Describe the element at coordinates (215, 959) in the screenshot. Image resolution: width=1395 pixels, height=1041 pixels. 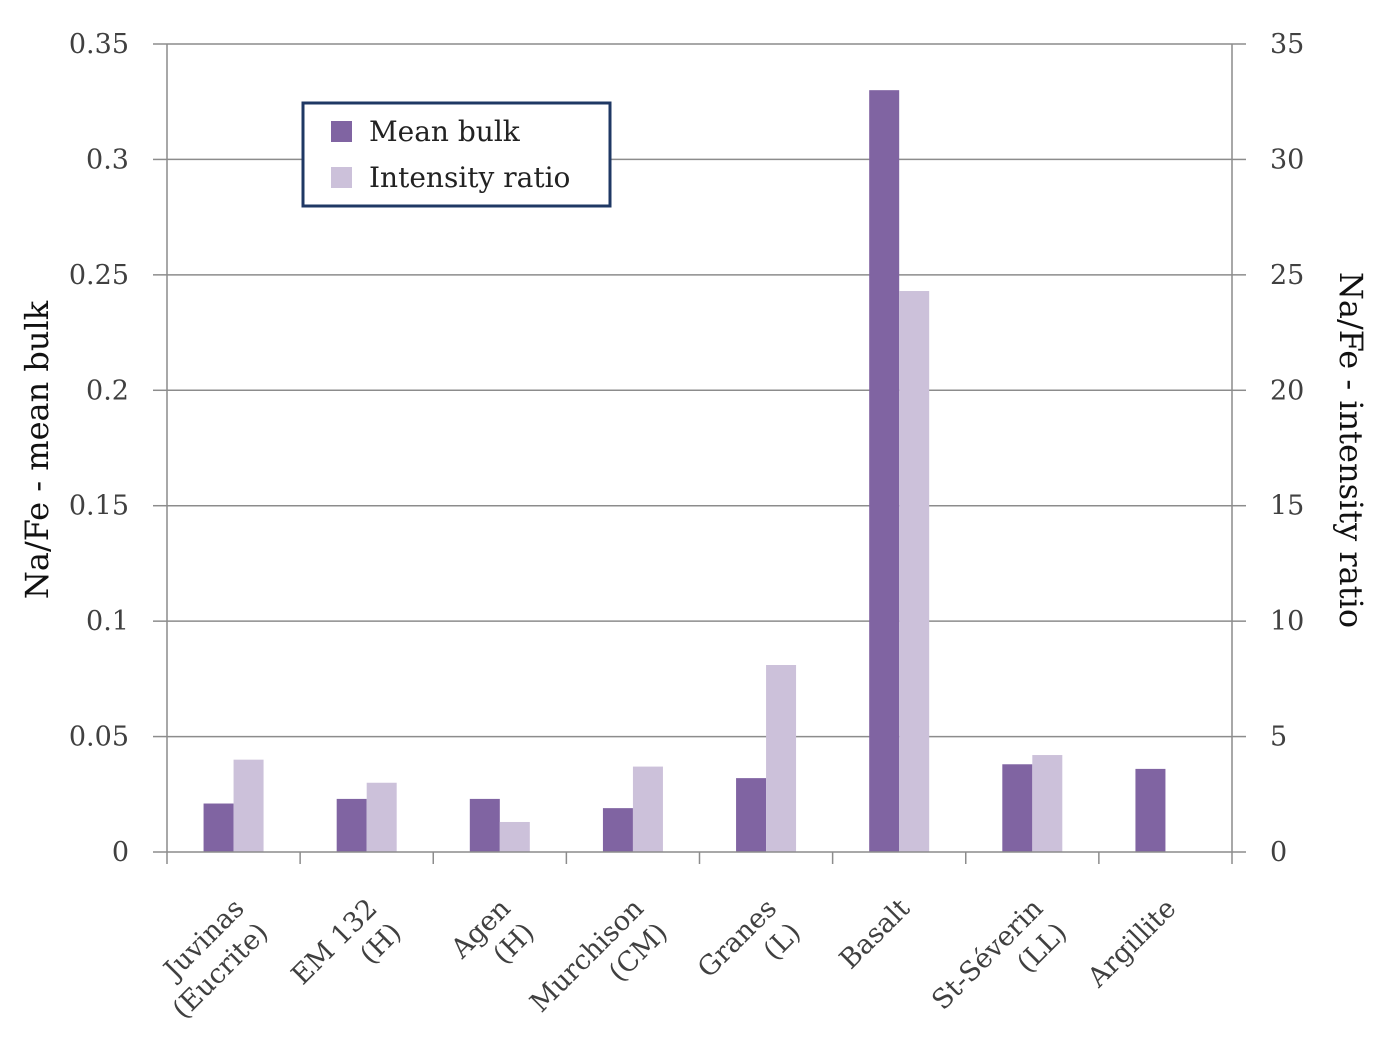
I see `category-label: Juvinas(Eucrite)` at that location.